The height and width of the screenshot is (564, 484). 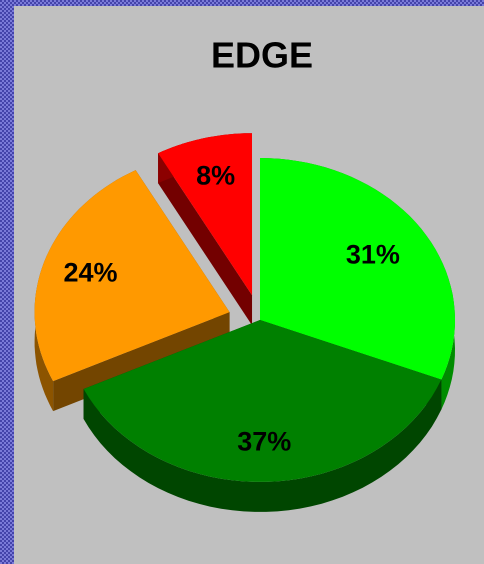 What do you see at coordinates (7, 282) in the screenshot?
I see `frame-left` at bounding box center [7, 282].